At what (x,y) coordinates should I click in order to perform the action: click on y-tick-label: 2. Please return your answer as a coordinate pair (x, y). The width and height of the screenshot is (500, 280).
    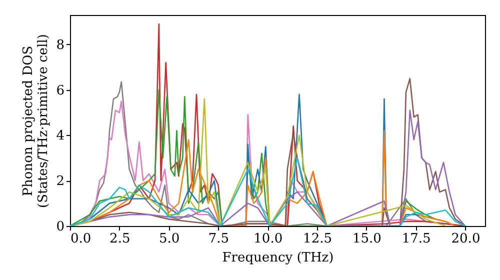
    Looking at the image, I should click on (60, 182).